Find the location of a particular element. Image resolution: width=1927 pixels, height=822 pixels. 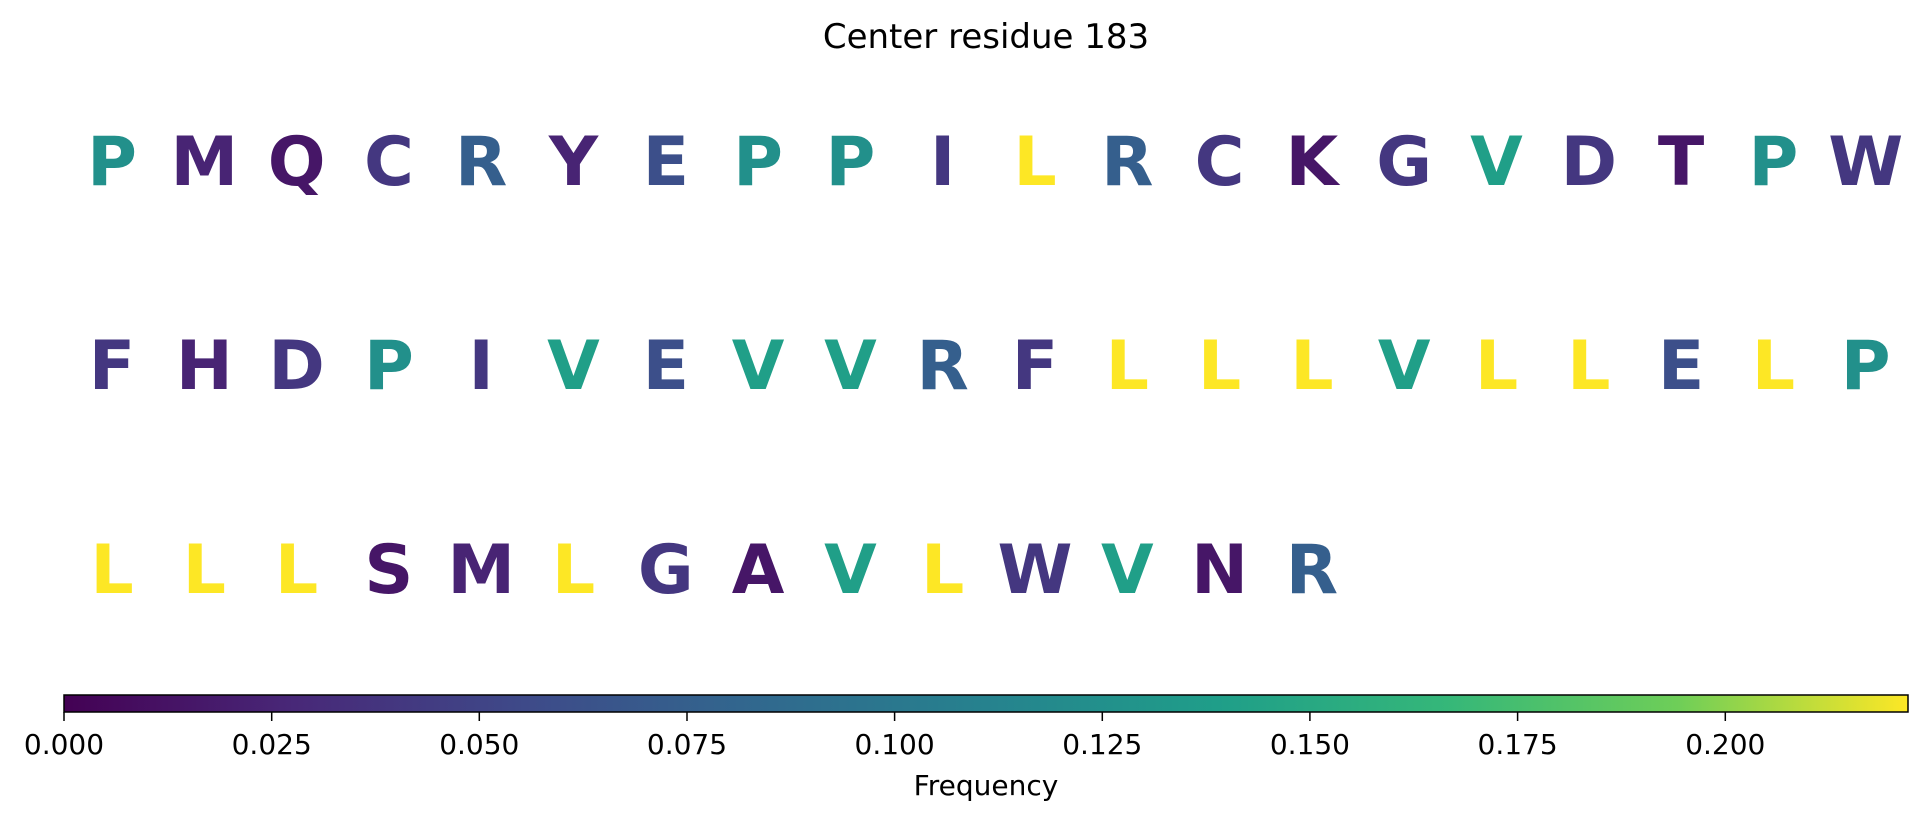

residue-letter: S is located at coordinates (388, 570).